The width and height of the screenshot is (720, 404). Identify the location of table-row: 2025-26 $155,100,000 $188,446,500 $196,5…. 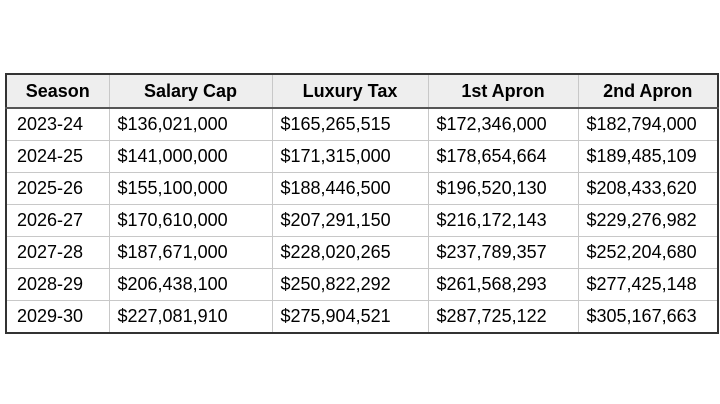
(362, 188).